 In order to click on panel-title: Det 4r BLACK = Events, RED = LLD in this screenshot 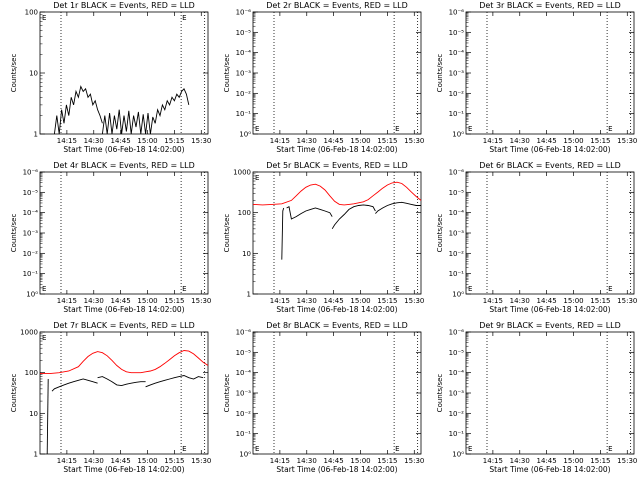, I will do `click(124, 165)`.